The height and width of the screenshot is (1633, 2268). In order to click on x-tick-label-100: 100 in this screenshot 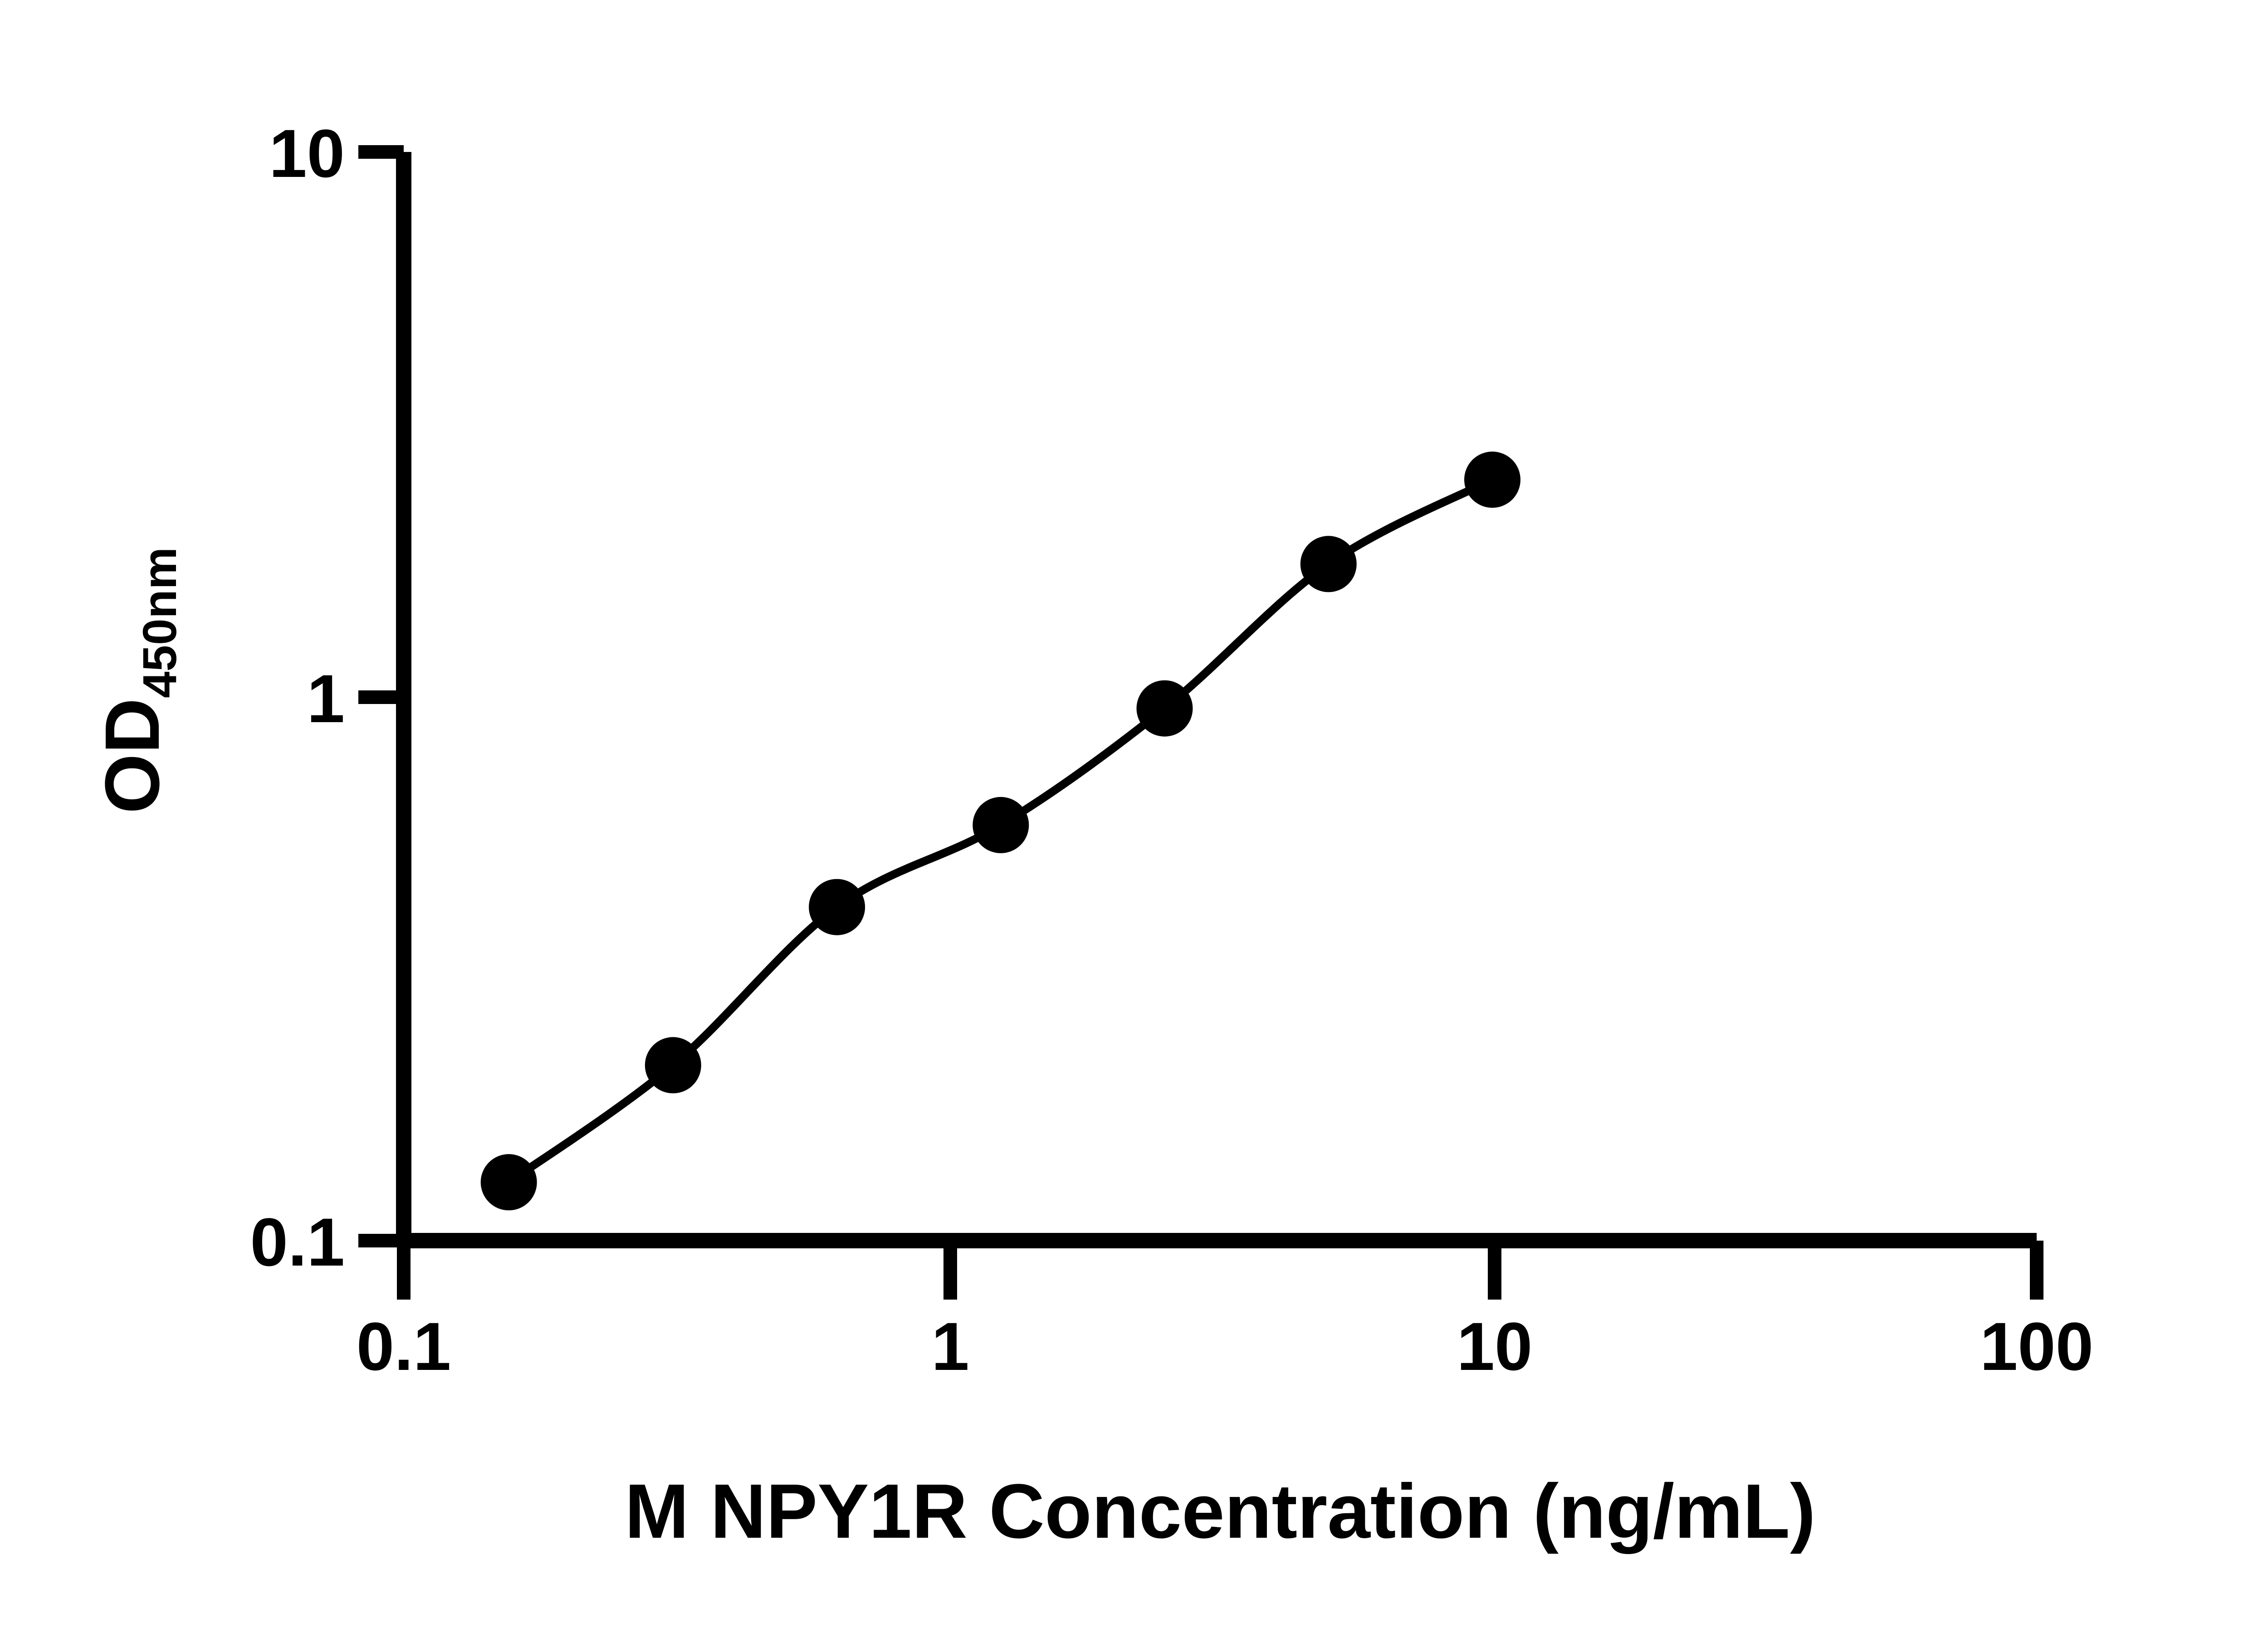, I will do `click(2037, 1346)`.